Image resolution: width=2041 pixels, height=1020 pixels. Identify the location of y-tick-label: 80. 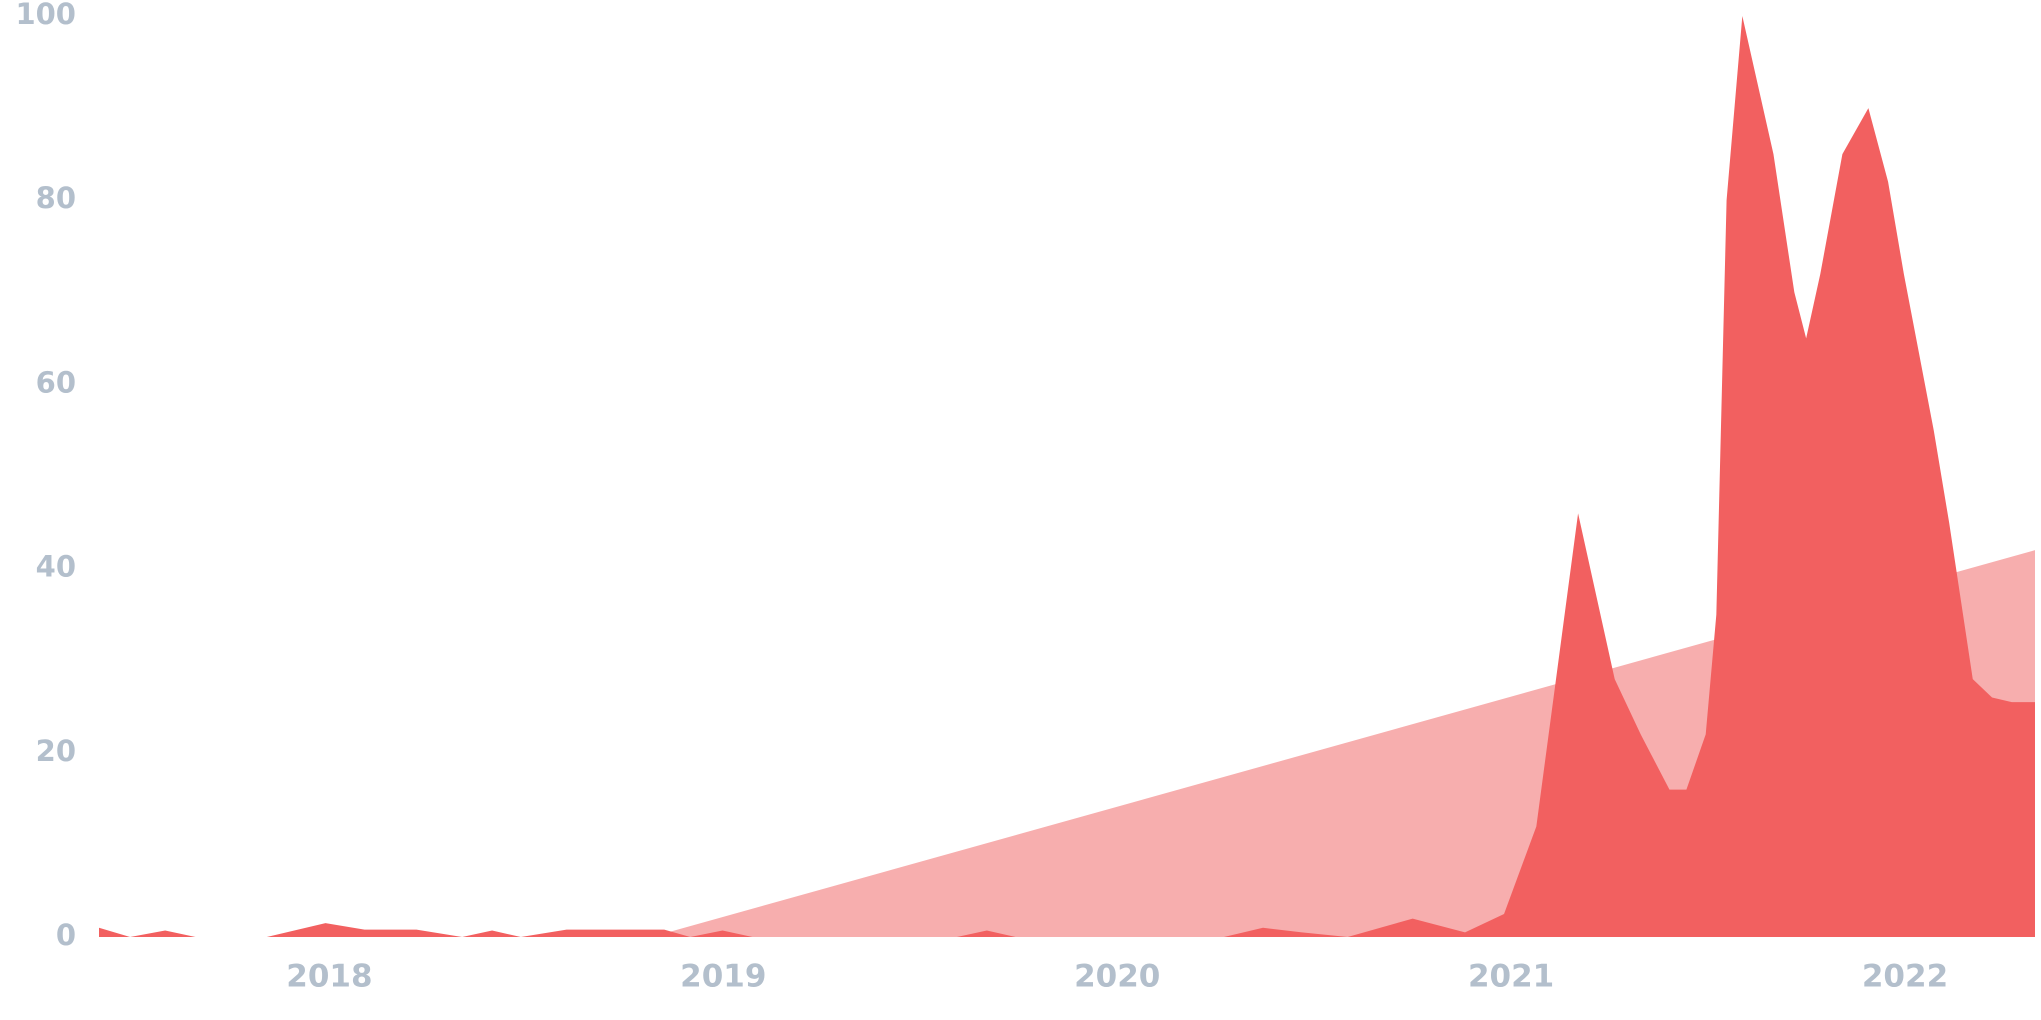
(56, 198).